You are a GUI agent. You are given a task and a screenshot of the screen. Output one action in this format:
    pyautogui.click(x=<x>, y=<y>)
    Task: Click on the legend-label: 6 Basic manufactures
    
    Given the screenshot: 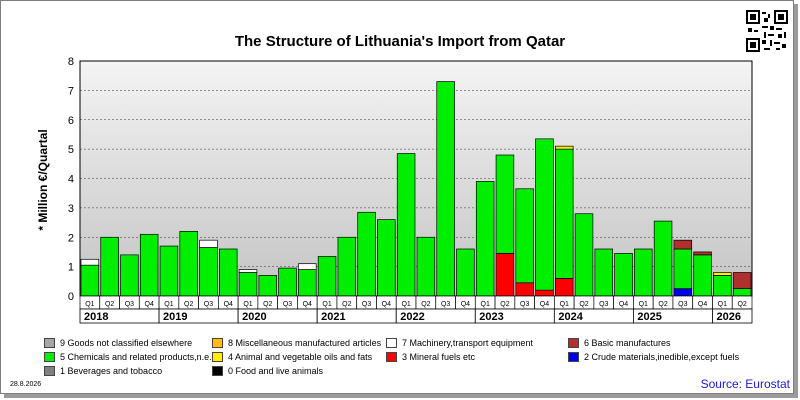 What is the action you would take?
    pyautogui.click(x=627, y=343)
    